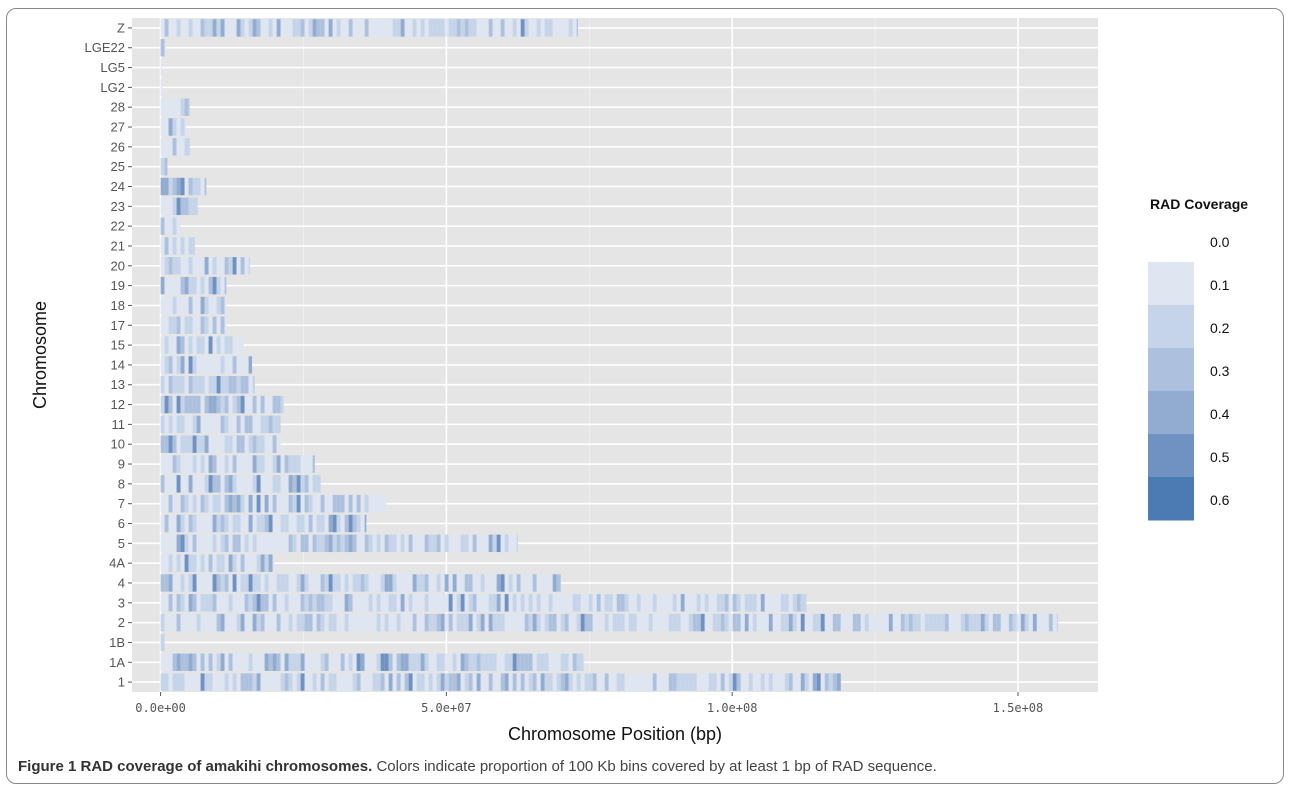  I want to click on coverage-row-1A, so click(372, 662).